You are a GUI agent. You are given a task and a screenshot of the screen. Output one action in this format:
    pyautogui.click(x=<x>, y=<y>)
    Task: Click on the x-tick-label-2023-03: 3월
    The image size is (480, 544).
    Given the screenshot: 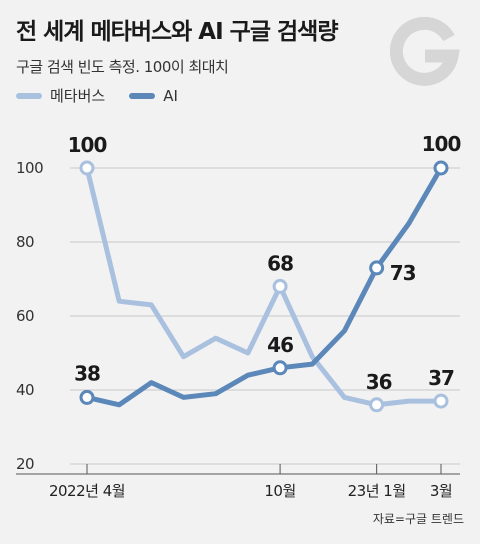 What is the action you would take?
    pyautogui.click(x=441, y=491)
    